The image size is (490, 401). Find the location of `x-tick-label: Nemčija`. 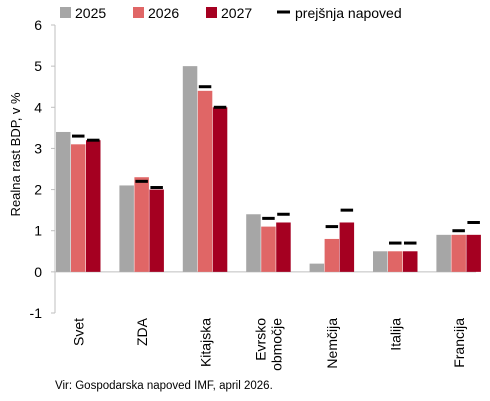

x-tick-label: Nemčija is located at coordinates (332, 343).